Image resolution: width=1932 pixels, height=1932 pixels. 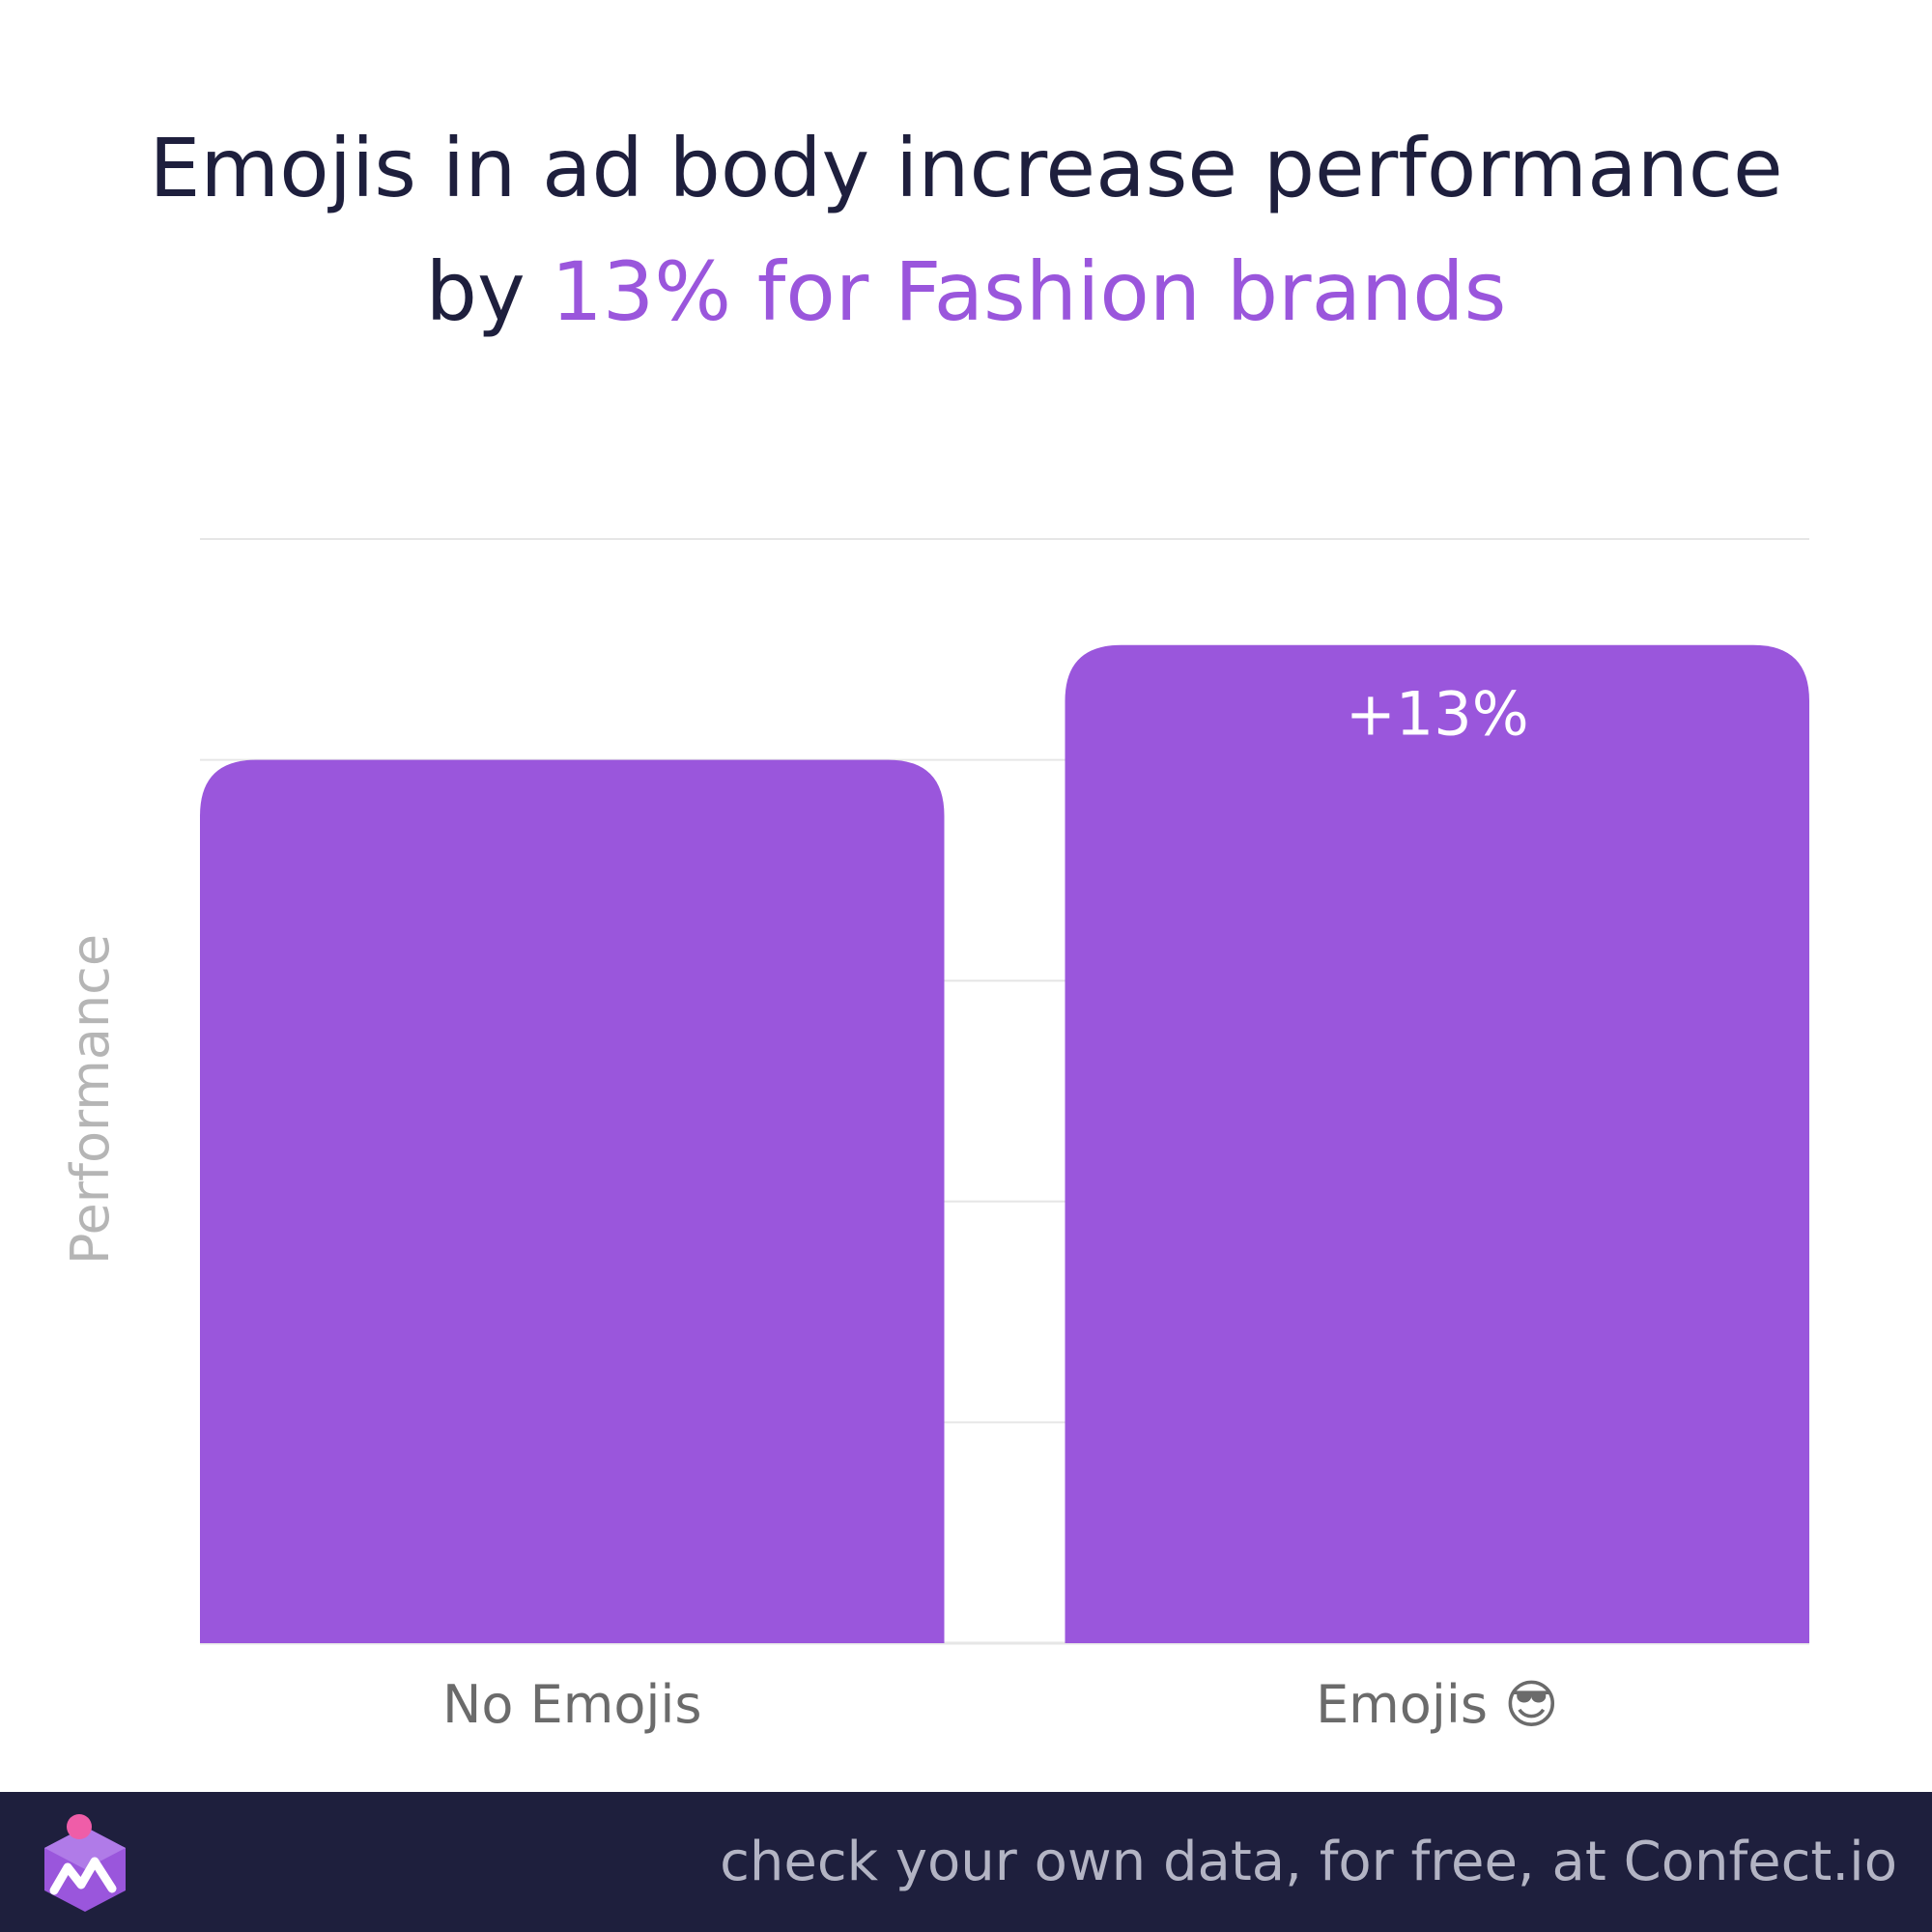 What do you see at coordinates (90, 1099) in the screenshot?
I see `y-axis-label: Performance` at bounding box center [90, 1099].